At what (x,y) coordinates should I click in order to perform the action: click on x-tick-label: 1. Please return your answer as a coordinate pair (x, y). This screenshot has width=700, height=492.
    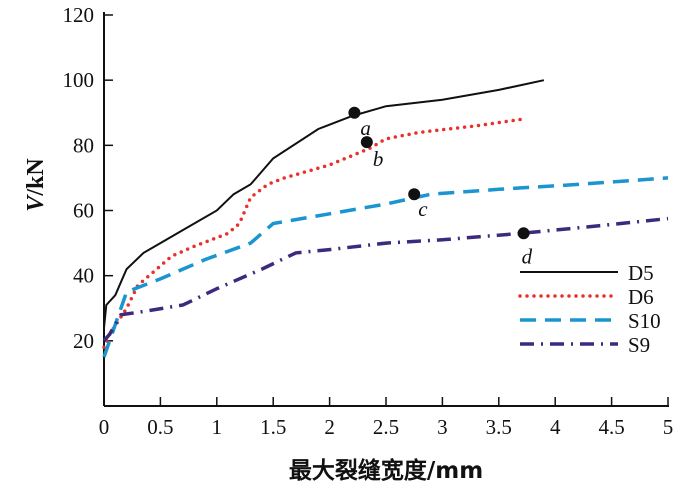
    Looking at the image, I should click on (217, 427).